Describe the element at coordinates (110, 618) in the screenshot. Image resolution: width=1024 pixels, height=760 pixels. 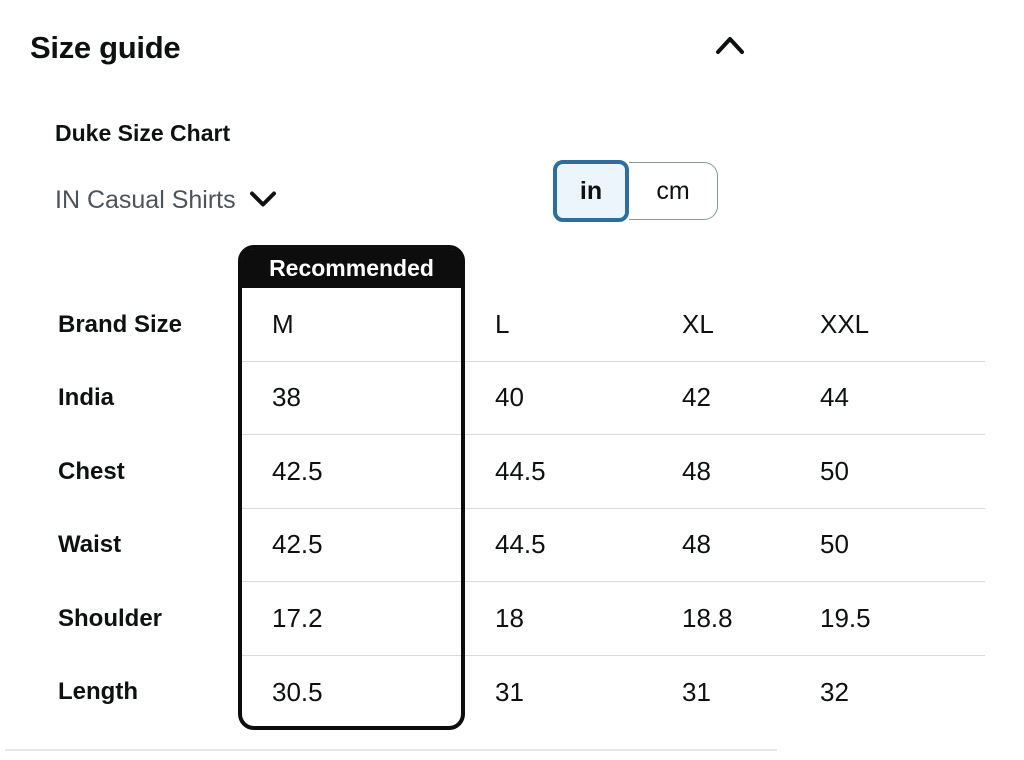
I see `row-label-shoulder: Shoulder` at that location.